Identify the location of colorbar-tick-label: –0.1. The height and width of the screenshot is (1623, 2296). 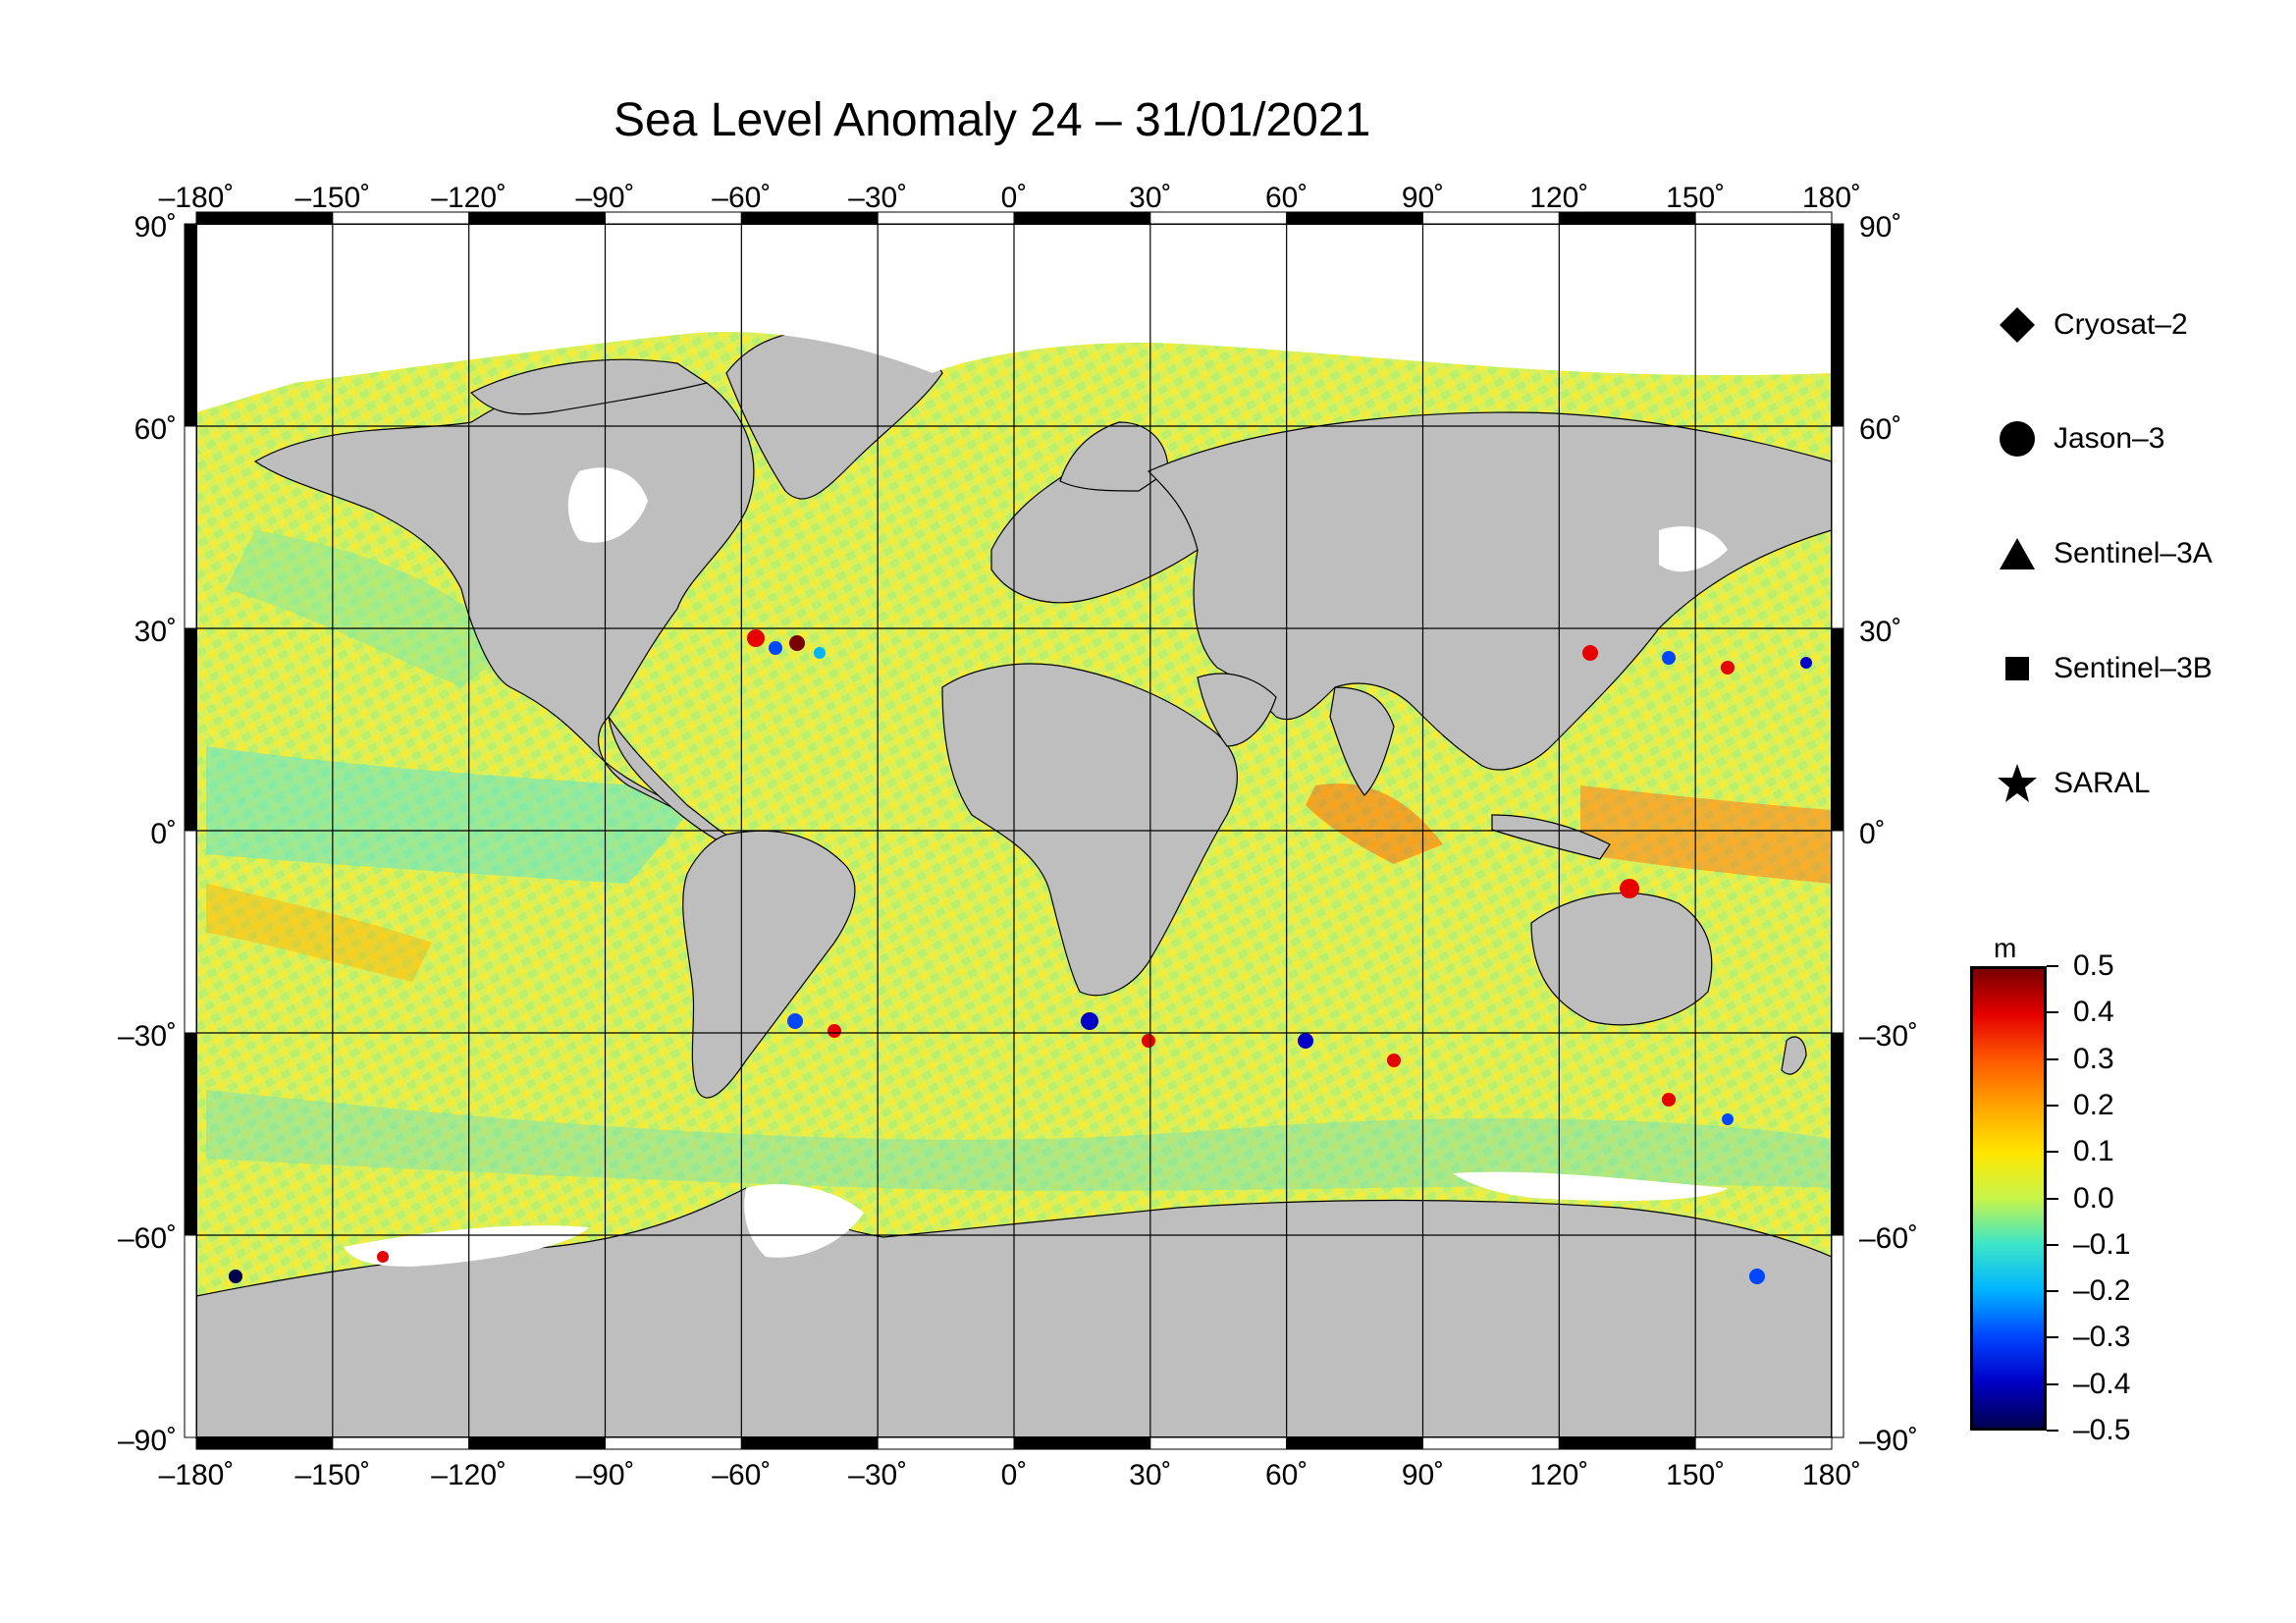
(2102, 1244).